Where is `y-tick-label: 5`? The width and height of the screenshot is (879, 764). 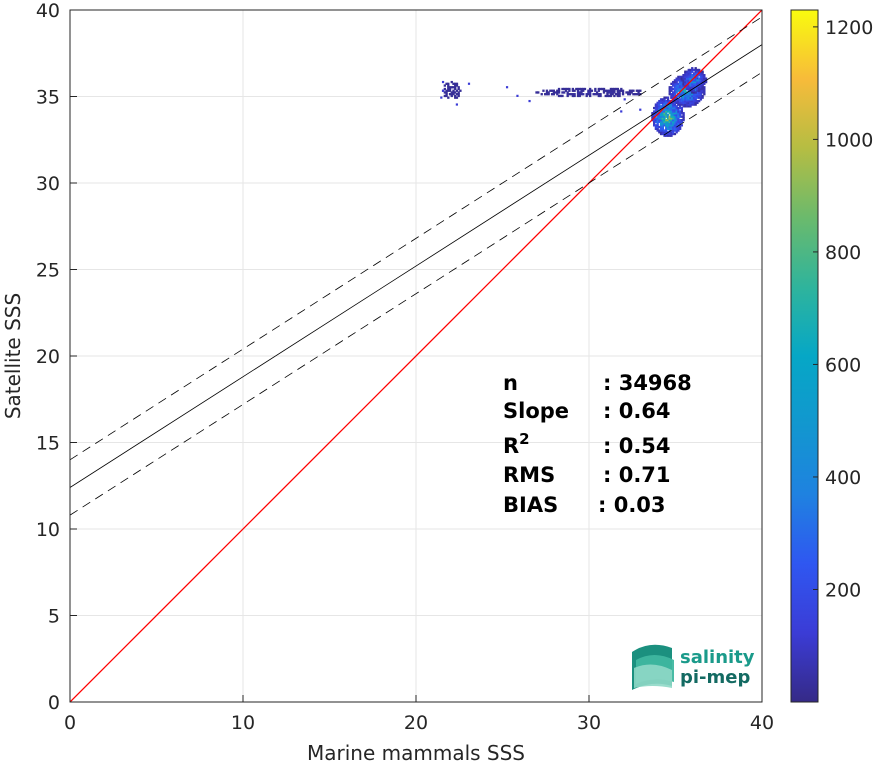 y-tick-label: 5 is located at coordinates (54, 617).